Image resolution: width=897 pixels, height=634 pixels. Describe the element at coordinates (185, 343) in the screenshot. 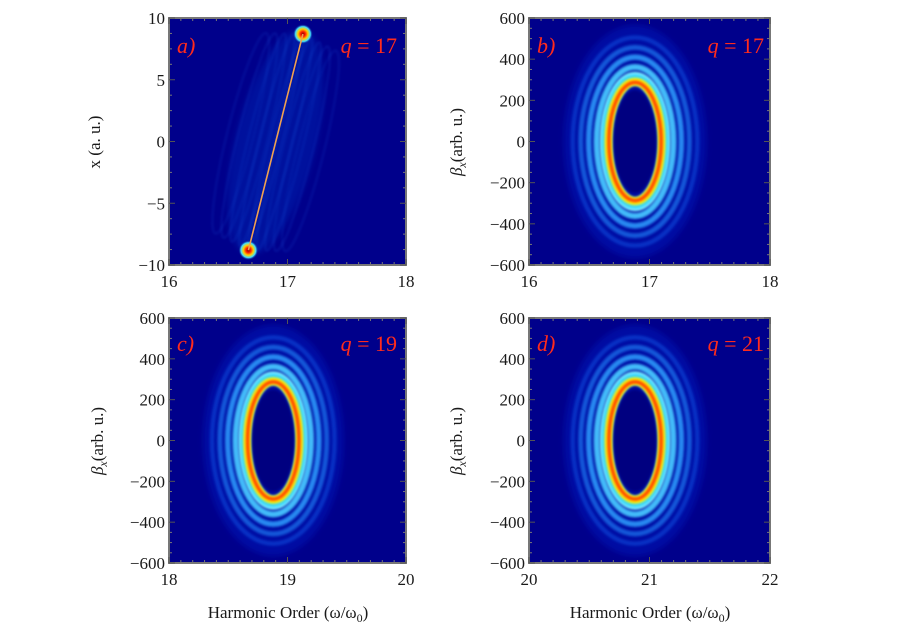

I see `panel-tag: c)` at that location.